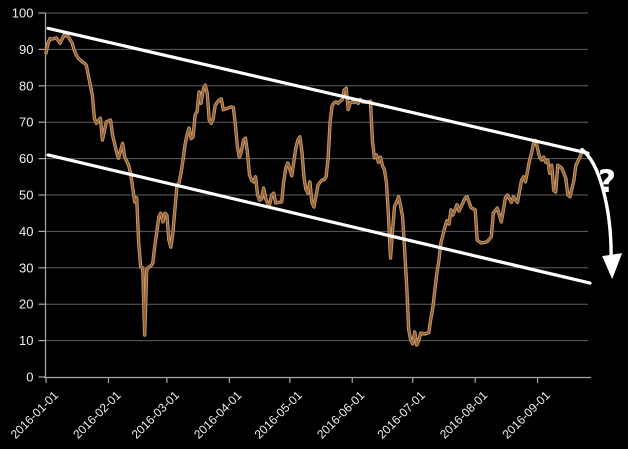  I want to click on x-tick-label-2016-04-01: 2016-04-01, so click(218, 415).